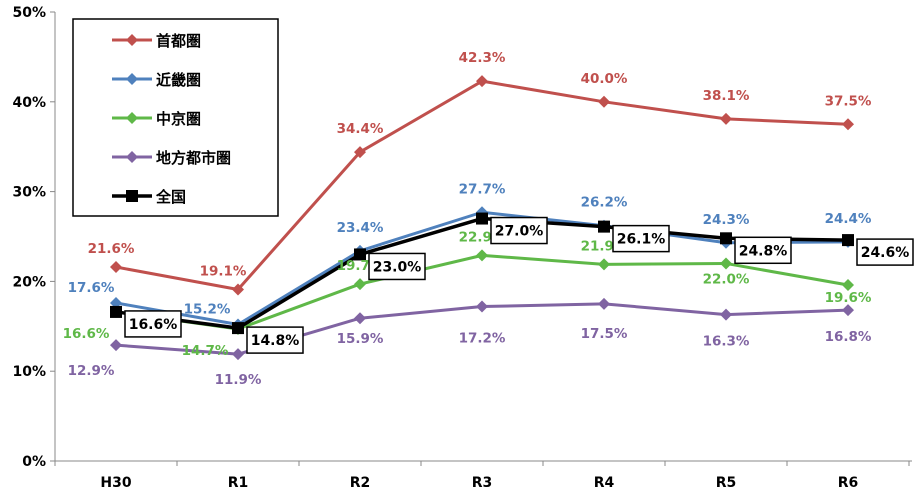 Image resolution: width=915 pixels, height=492 pixels. Describe the element at coordinates (482, 189) in the screenshot. I see `data-label: 27.7%` at that location.